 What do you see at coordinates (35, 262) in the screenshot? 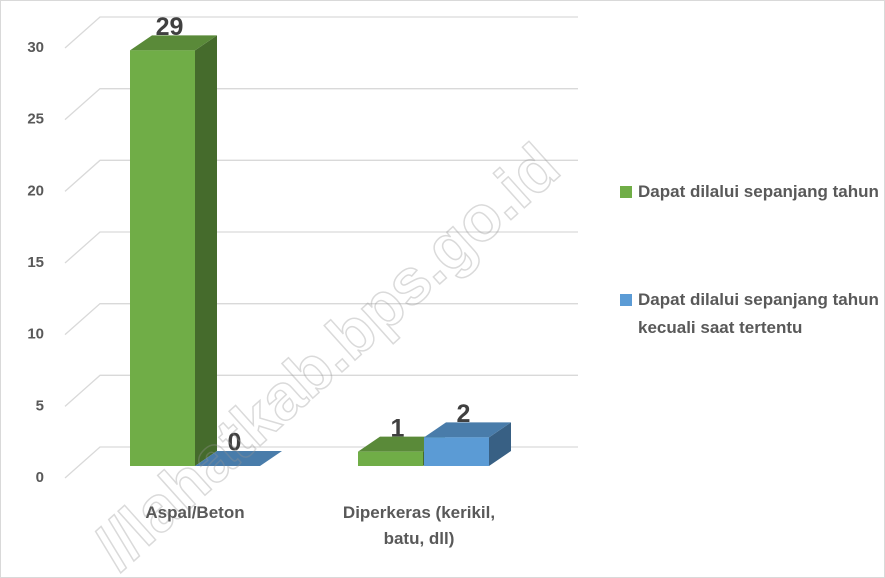
I see `y-tick-label: 15` at bounding box center [35, 262].